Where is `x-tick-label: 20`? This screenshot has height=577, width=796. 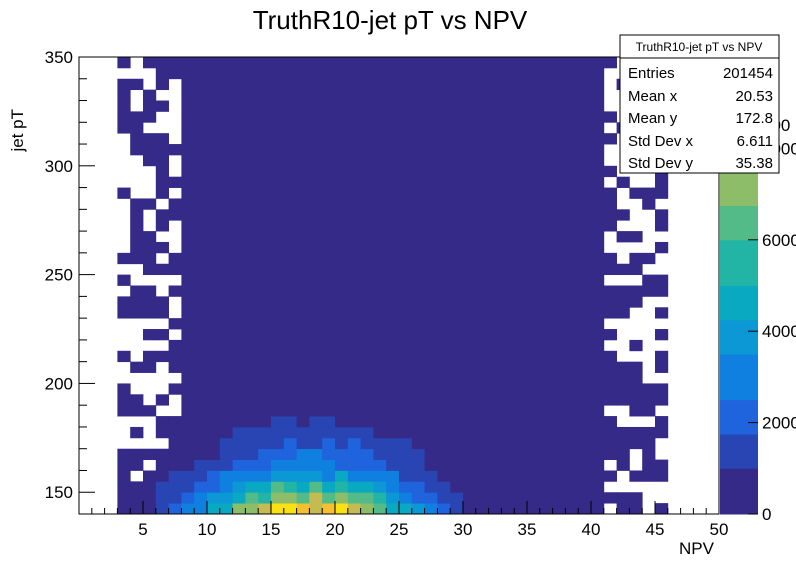
x-tick-label: 20 is located at coordinates (335, 529).